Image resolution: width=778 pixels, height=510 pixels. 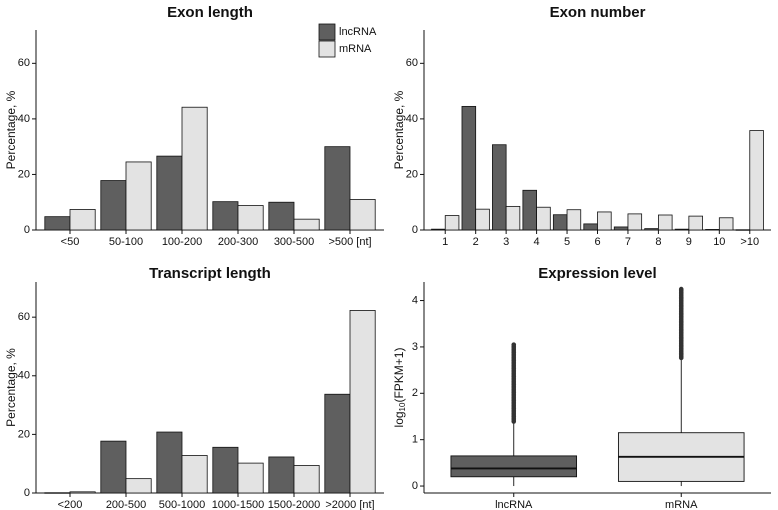 What do you see at coordinates (415, 300) in the screenshot?
I see `y-tick-label: 4` at bounding box center [415, 300].